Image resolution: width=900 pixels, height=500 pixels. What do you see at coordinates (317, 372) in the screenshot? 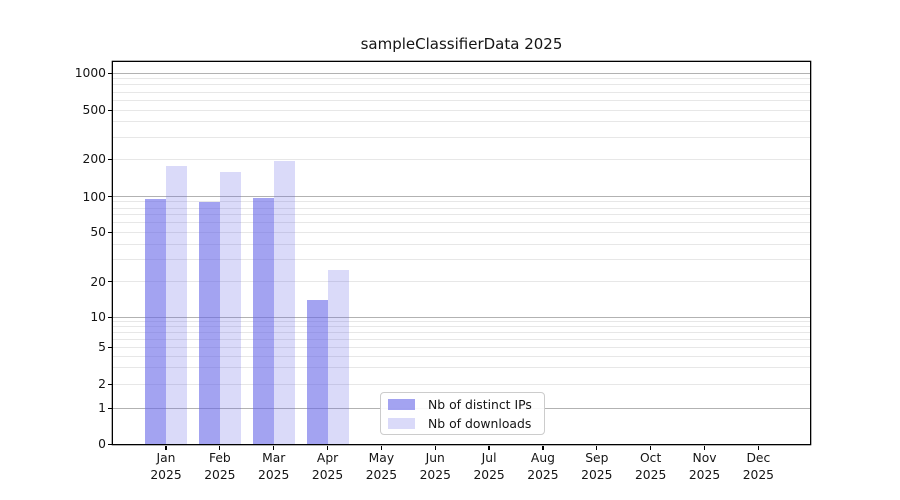
I see `bar-distinct-ips-apr` at bounding box center [317, 372].